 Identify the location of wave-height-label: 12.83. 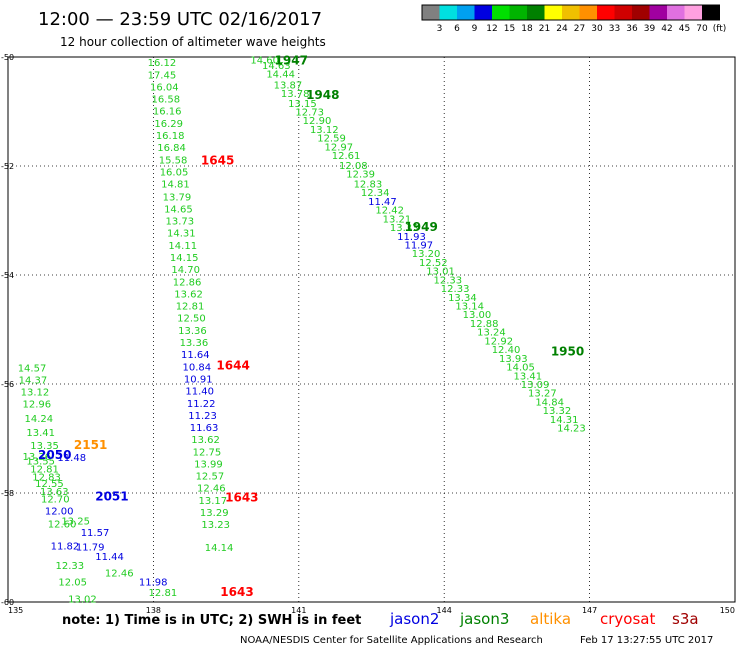
(368, 184).